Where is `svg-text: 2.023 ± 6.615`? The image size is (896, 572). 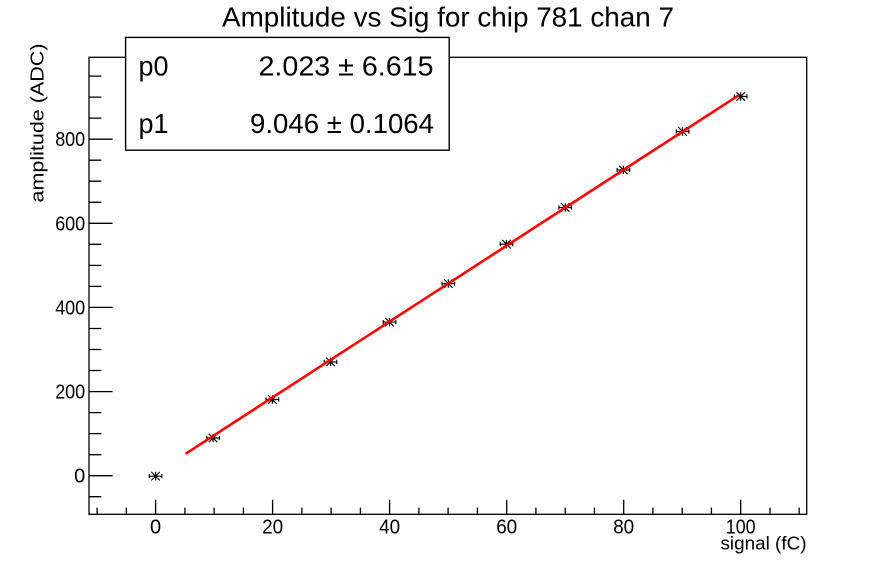 svg-text: 2.023 ± 6.615 is located at coordinates (346, 66).